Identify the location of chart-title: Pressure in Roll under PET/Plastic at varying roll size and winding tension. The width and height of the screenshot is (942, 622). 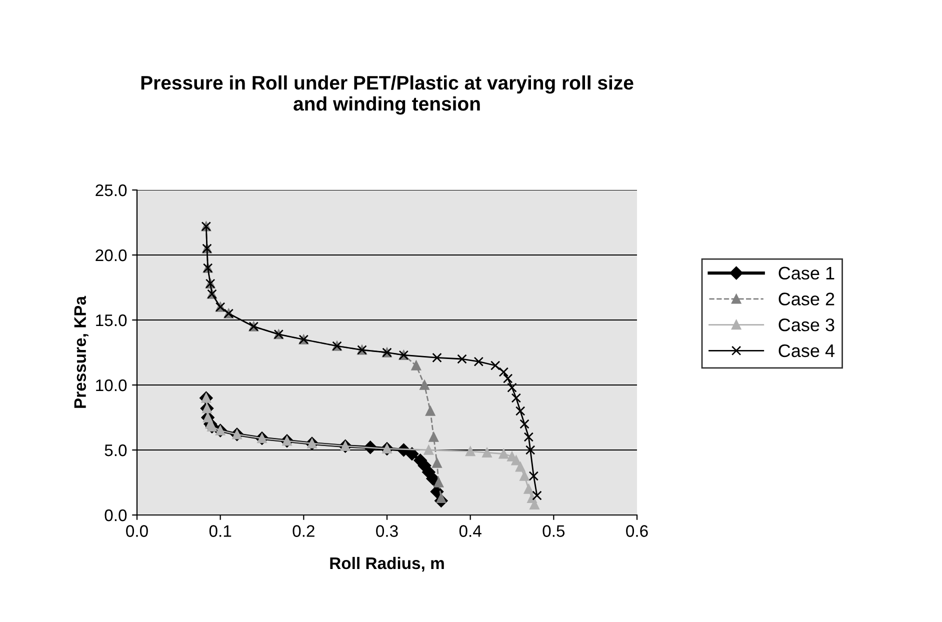
(387, 95).